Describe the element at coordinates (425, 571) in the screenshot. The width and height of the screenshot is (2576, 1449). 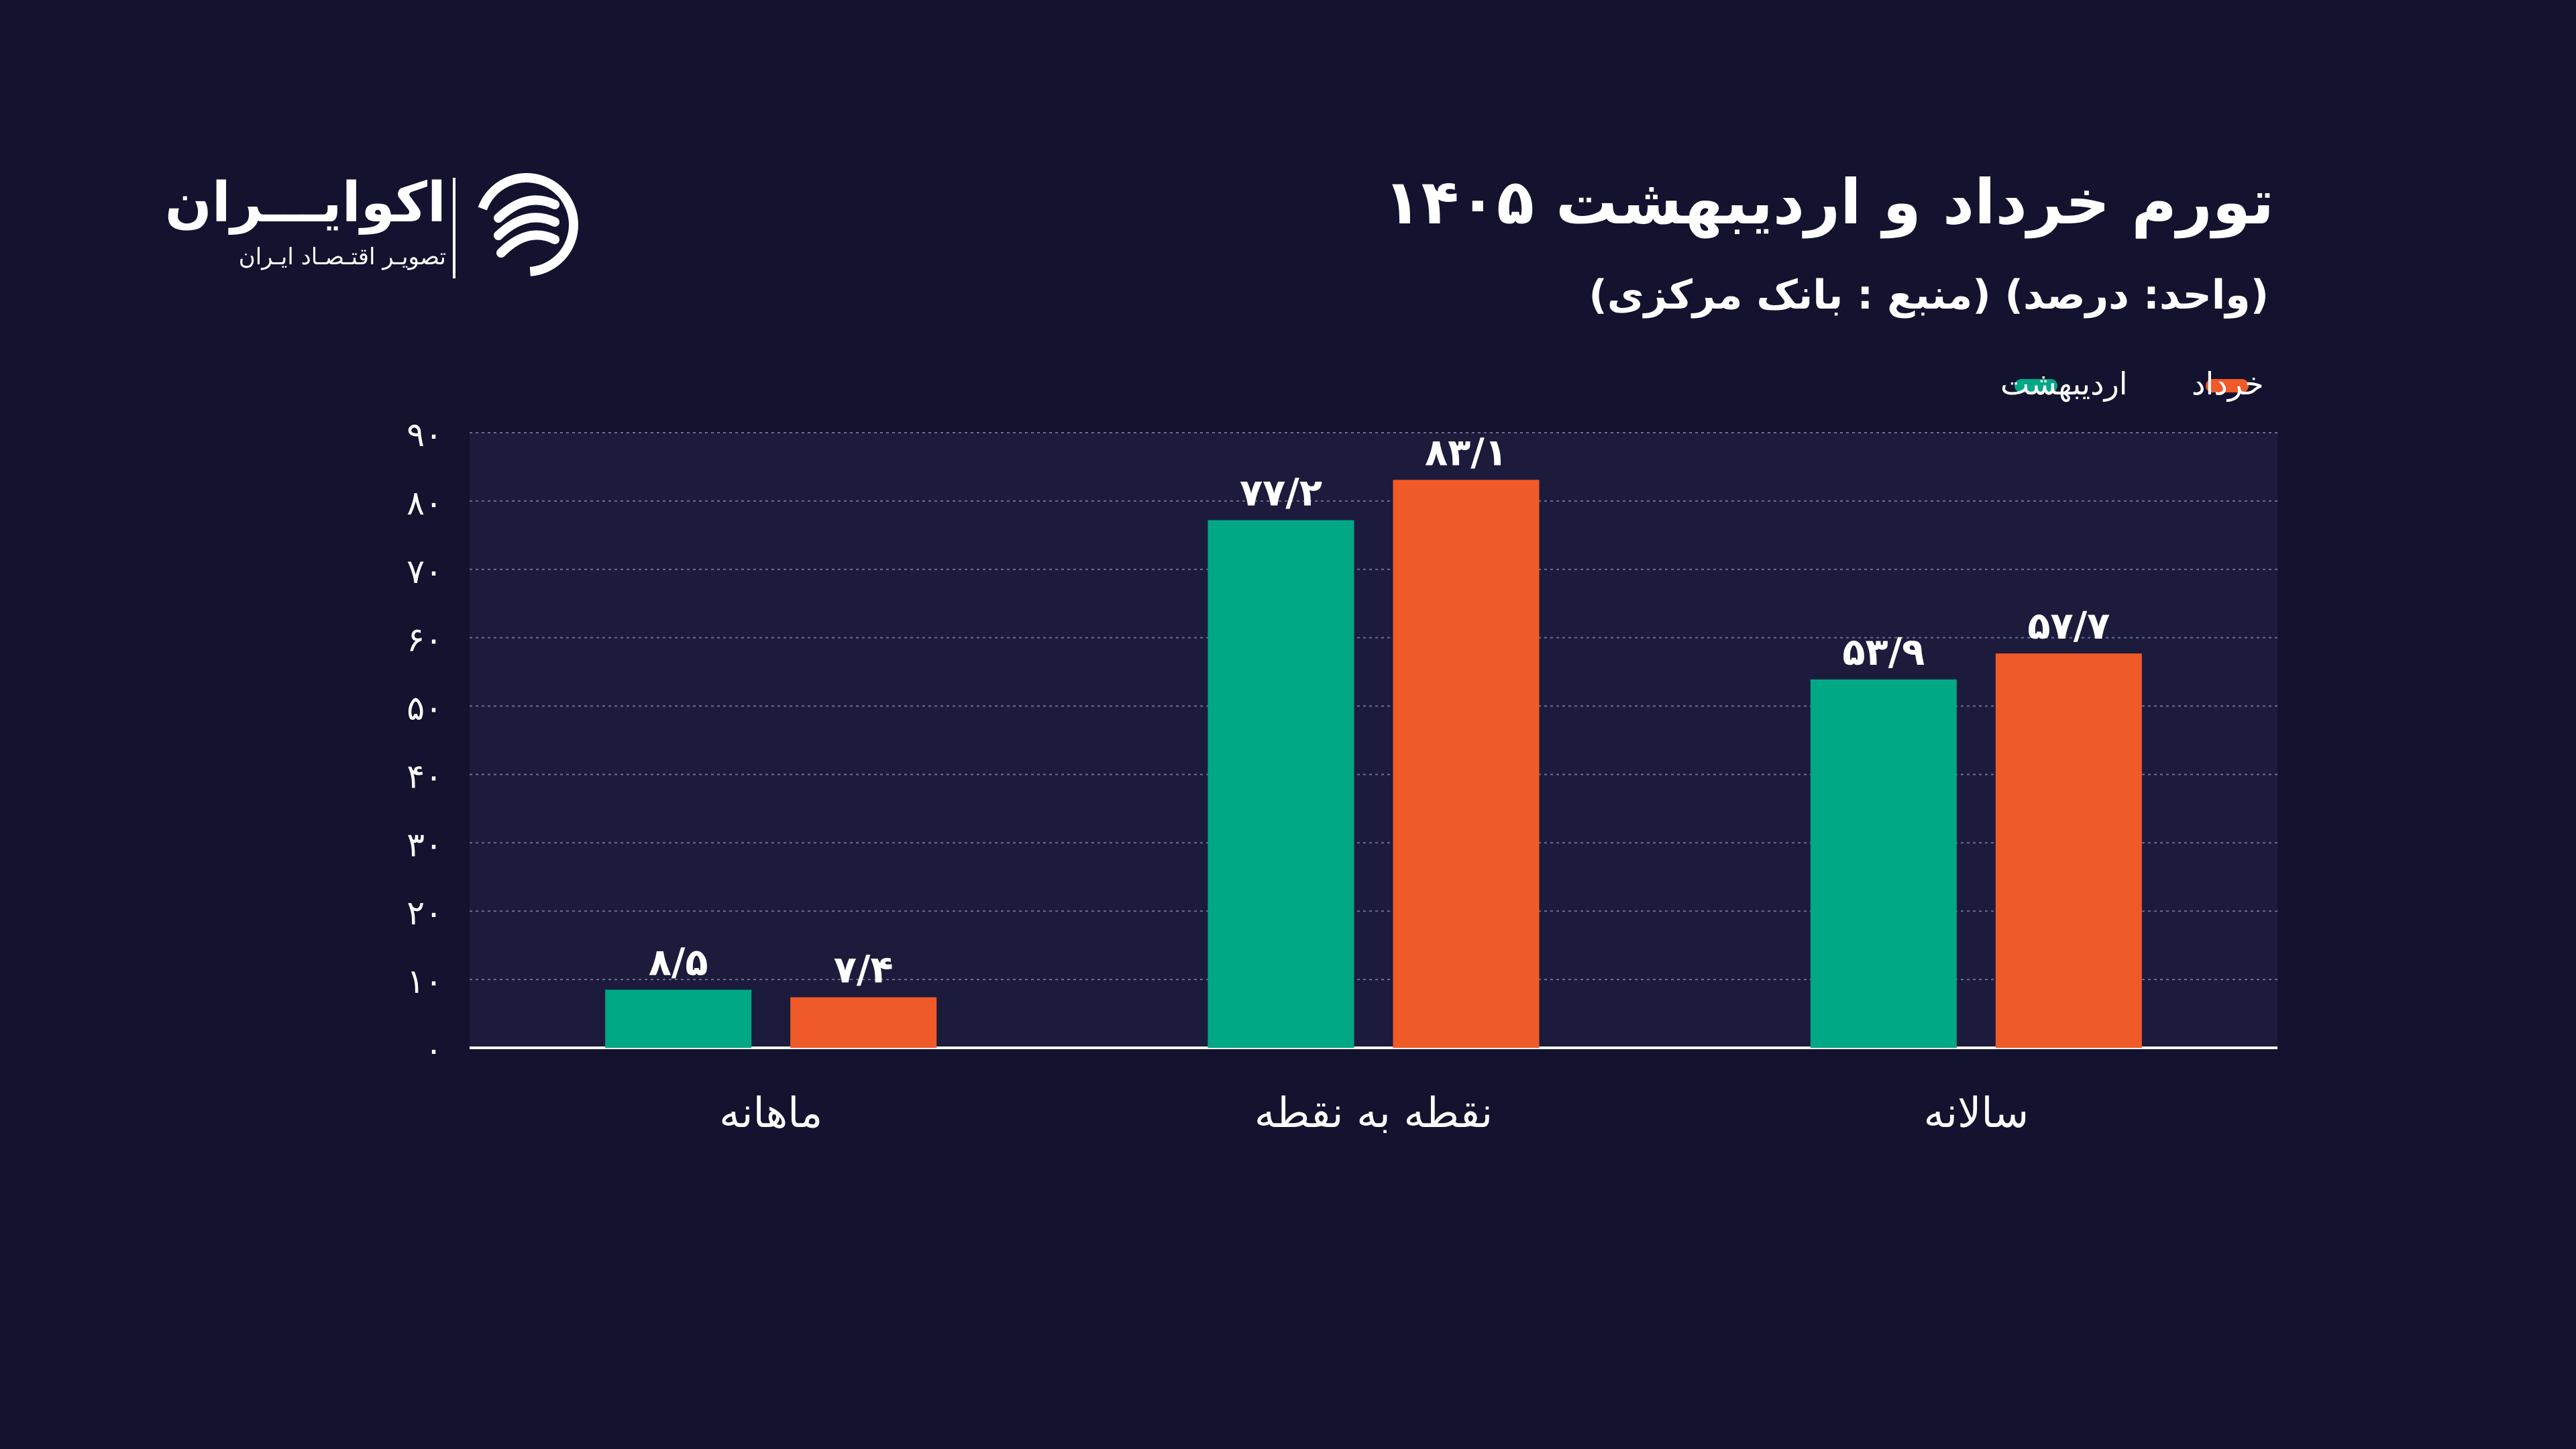
I see `y-tick-label: ۷۰` at that location.